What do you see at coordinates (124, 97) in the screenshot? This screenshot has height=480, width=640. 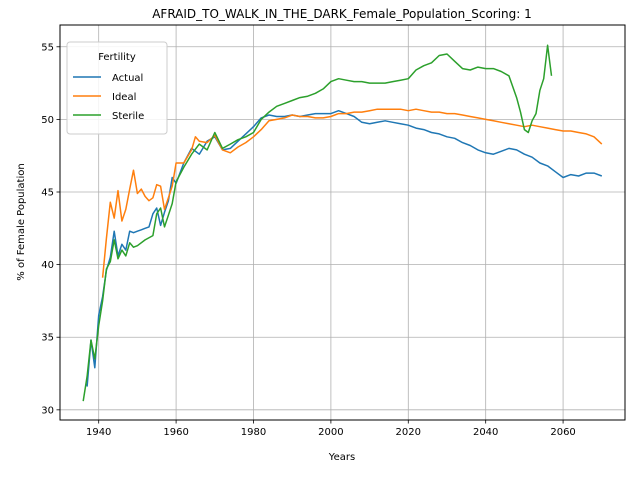 I see `legend-label-ideal: Ideal` at bounding box center [124, 97].